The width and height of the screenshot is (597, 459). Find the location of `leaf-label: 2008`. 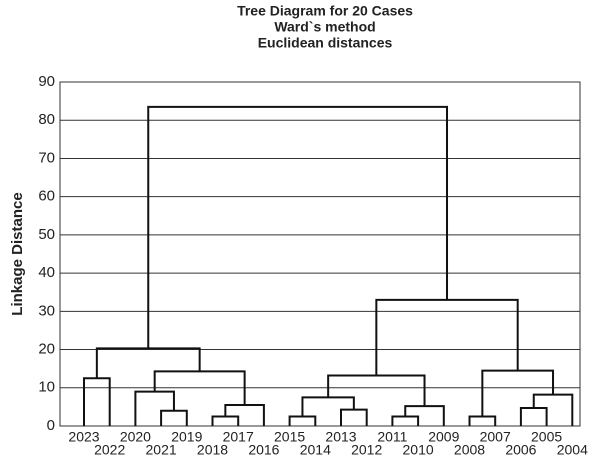

leaf-label: 2008 is located at coordinates (469, 450).